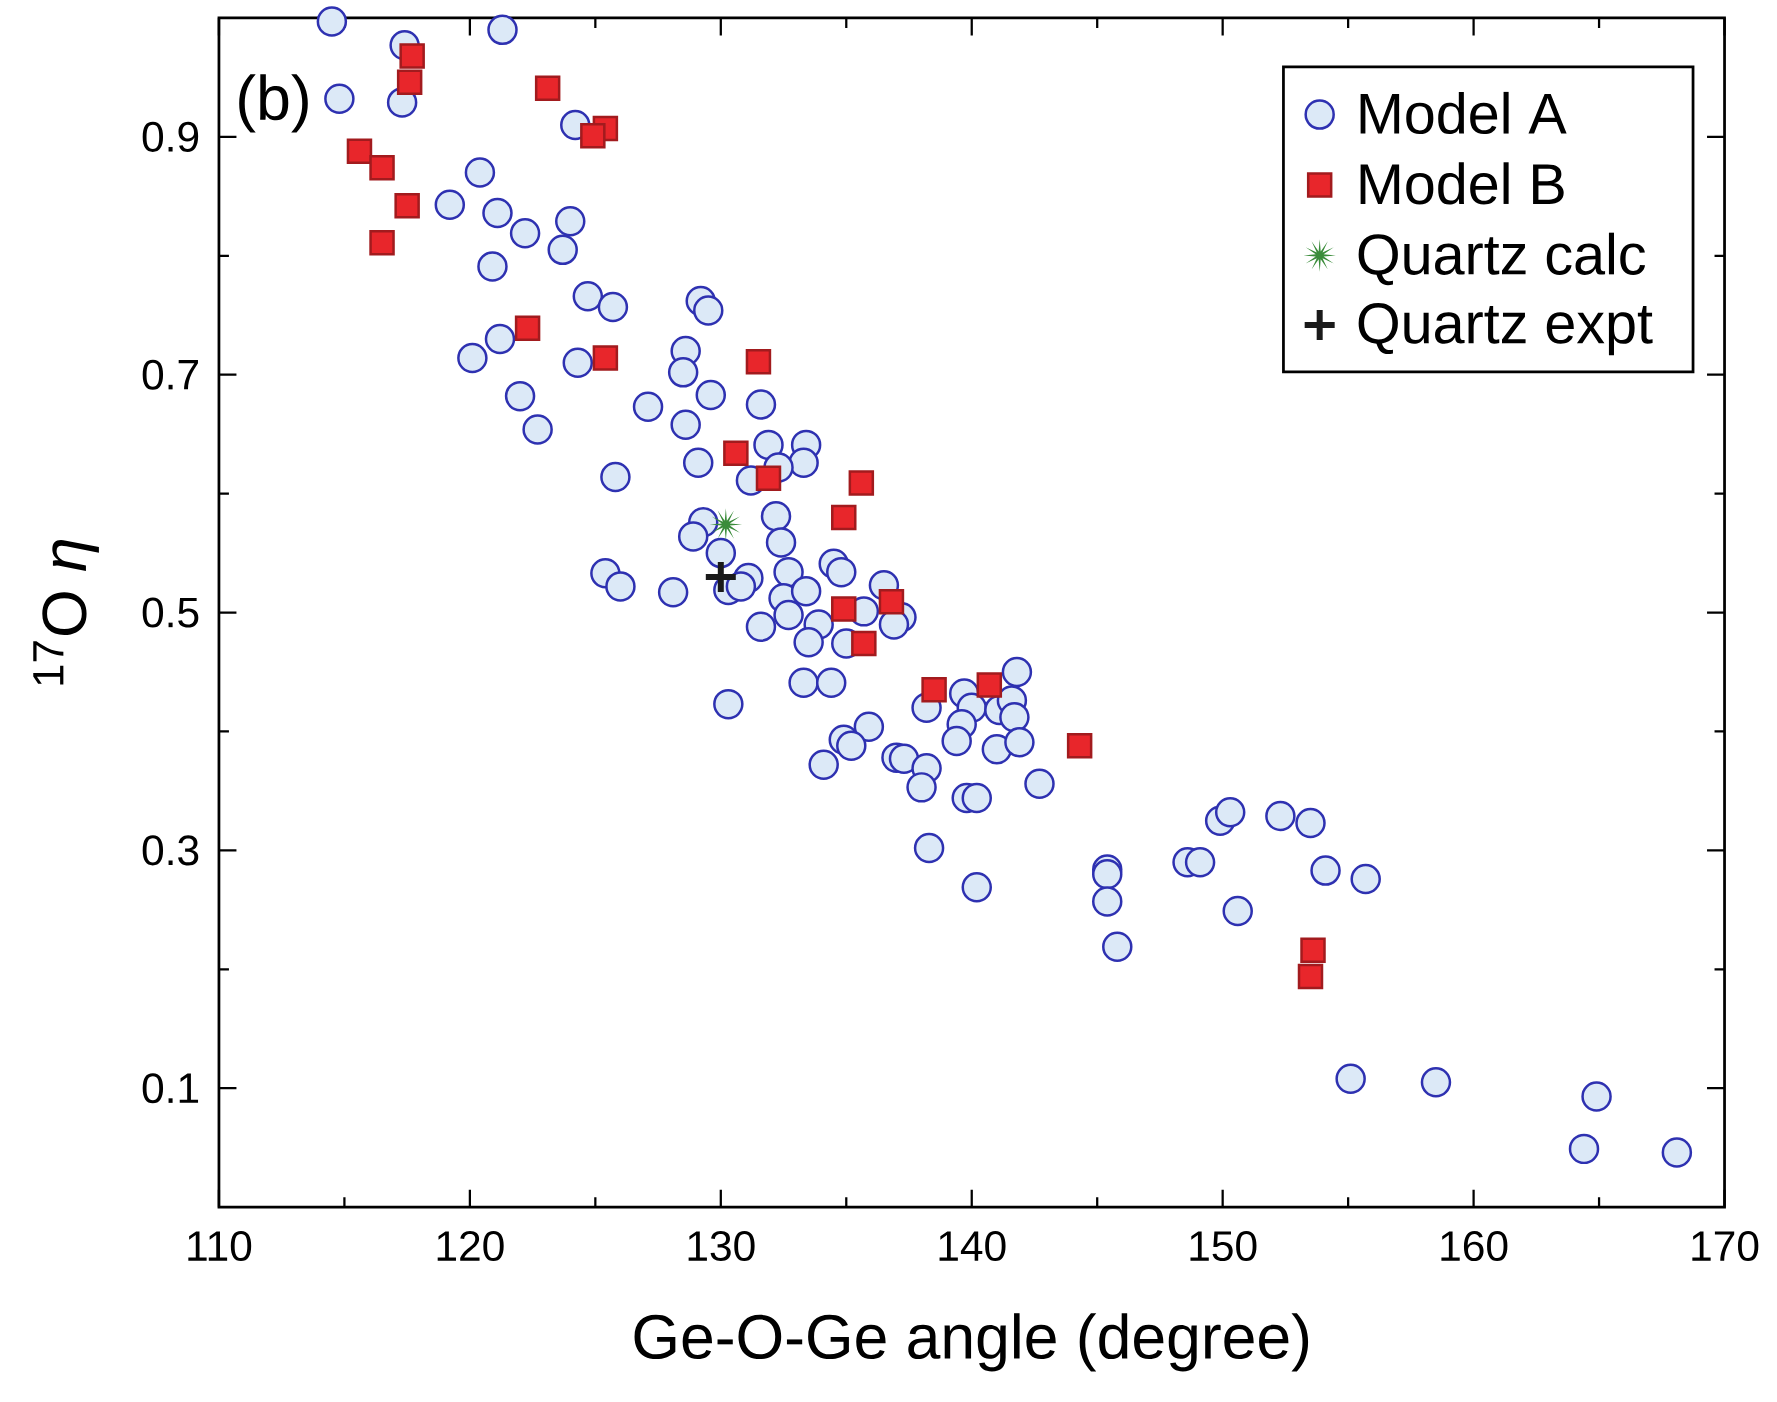 The width and height of the screenshot is (1777, 1402). I want to click on y-tick-label: 0.3, so click(170, 850).